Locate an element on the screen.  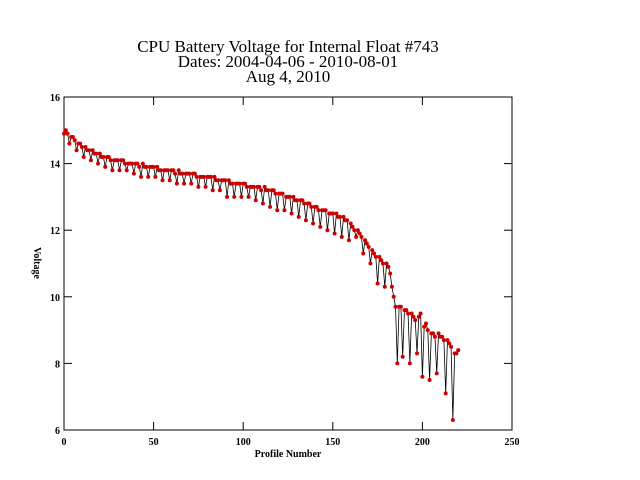
x-tick-label: 250 is located at coordinates (512, 442).